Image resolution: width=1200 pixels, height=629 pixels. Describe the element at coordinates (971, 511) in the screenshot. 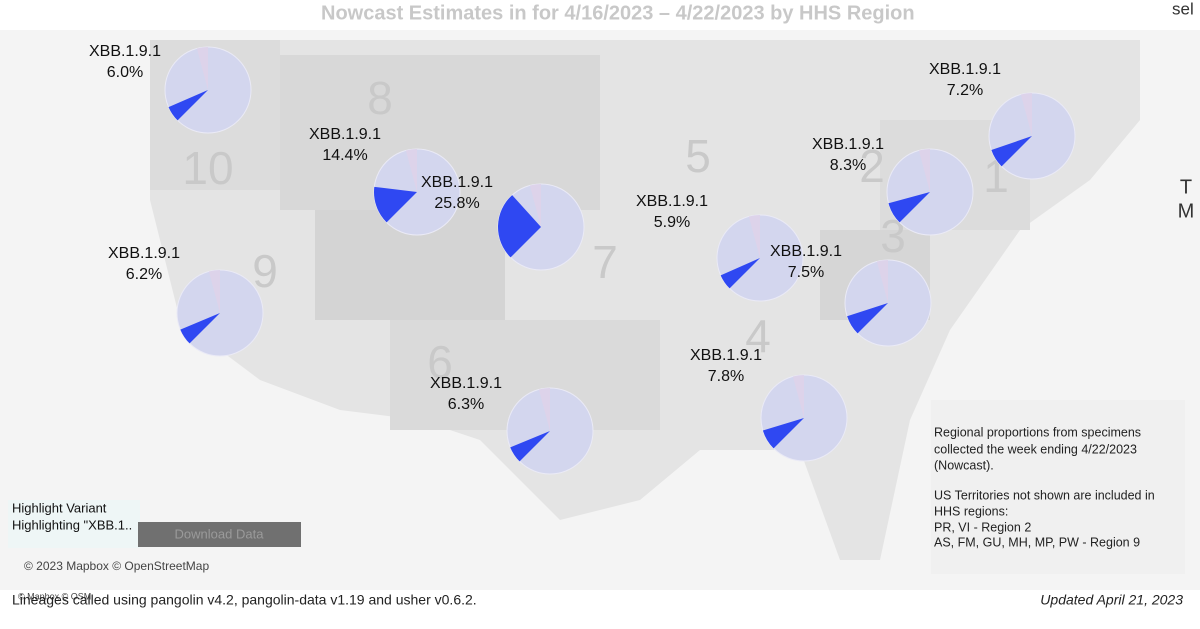

I see `note-line: HHS regions:` at that location.